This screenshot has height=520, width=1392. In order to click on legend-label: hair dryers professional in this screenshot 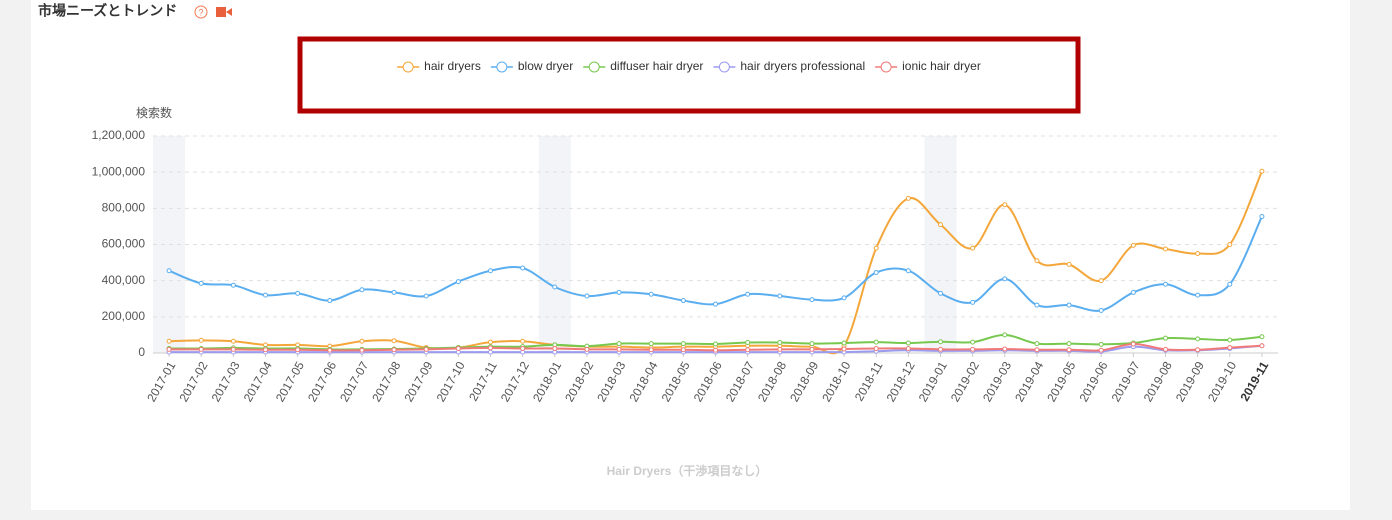, I will do `click(802, 66)`.